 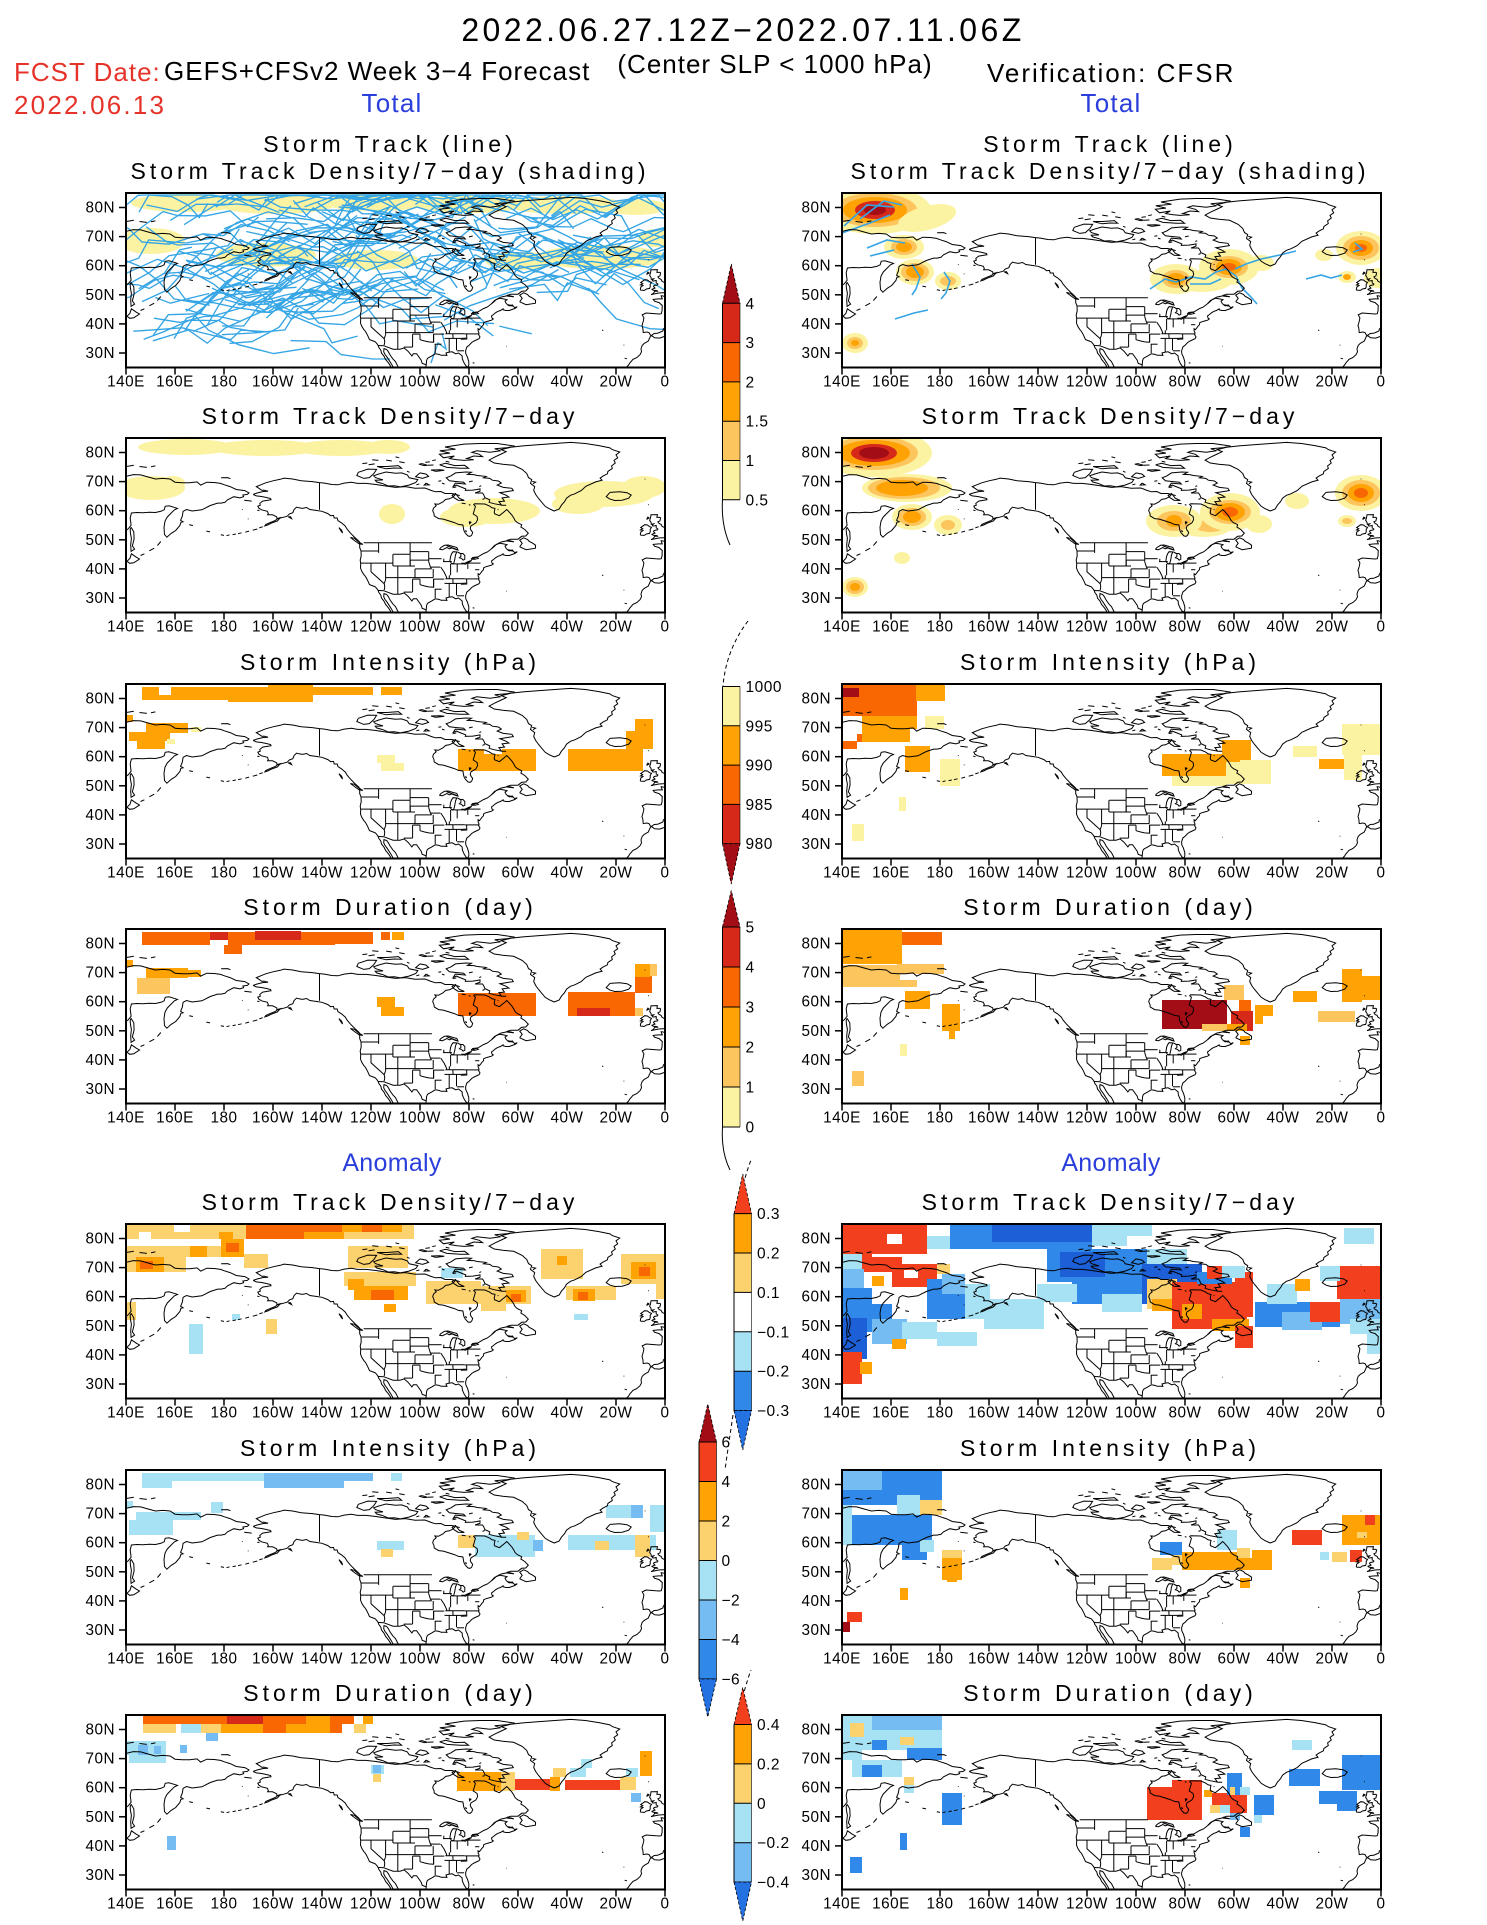 What do you see at coordinates (773, 1411) in the screenshot?
I see `svg-text: −0.3` at bounding box center [773, 1411].